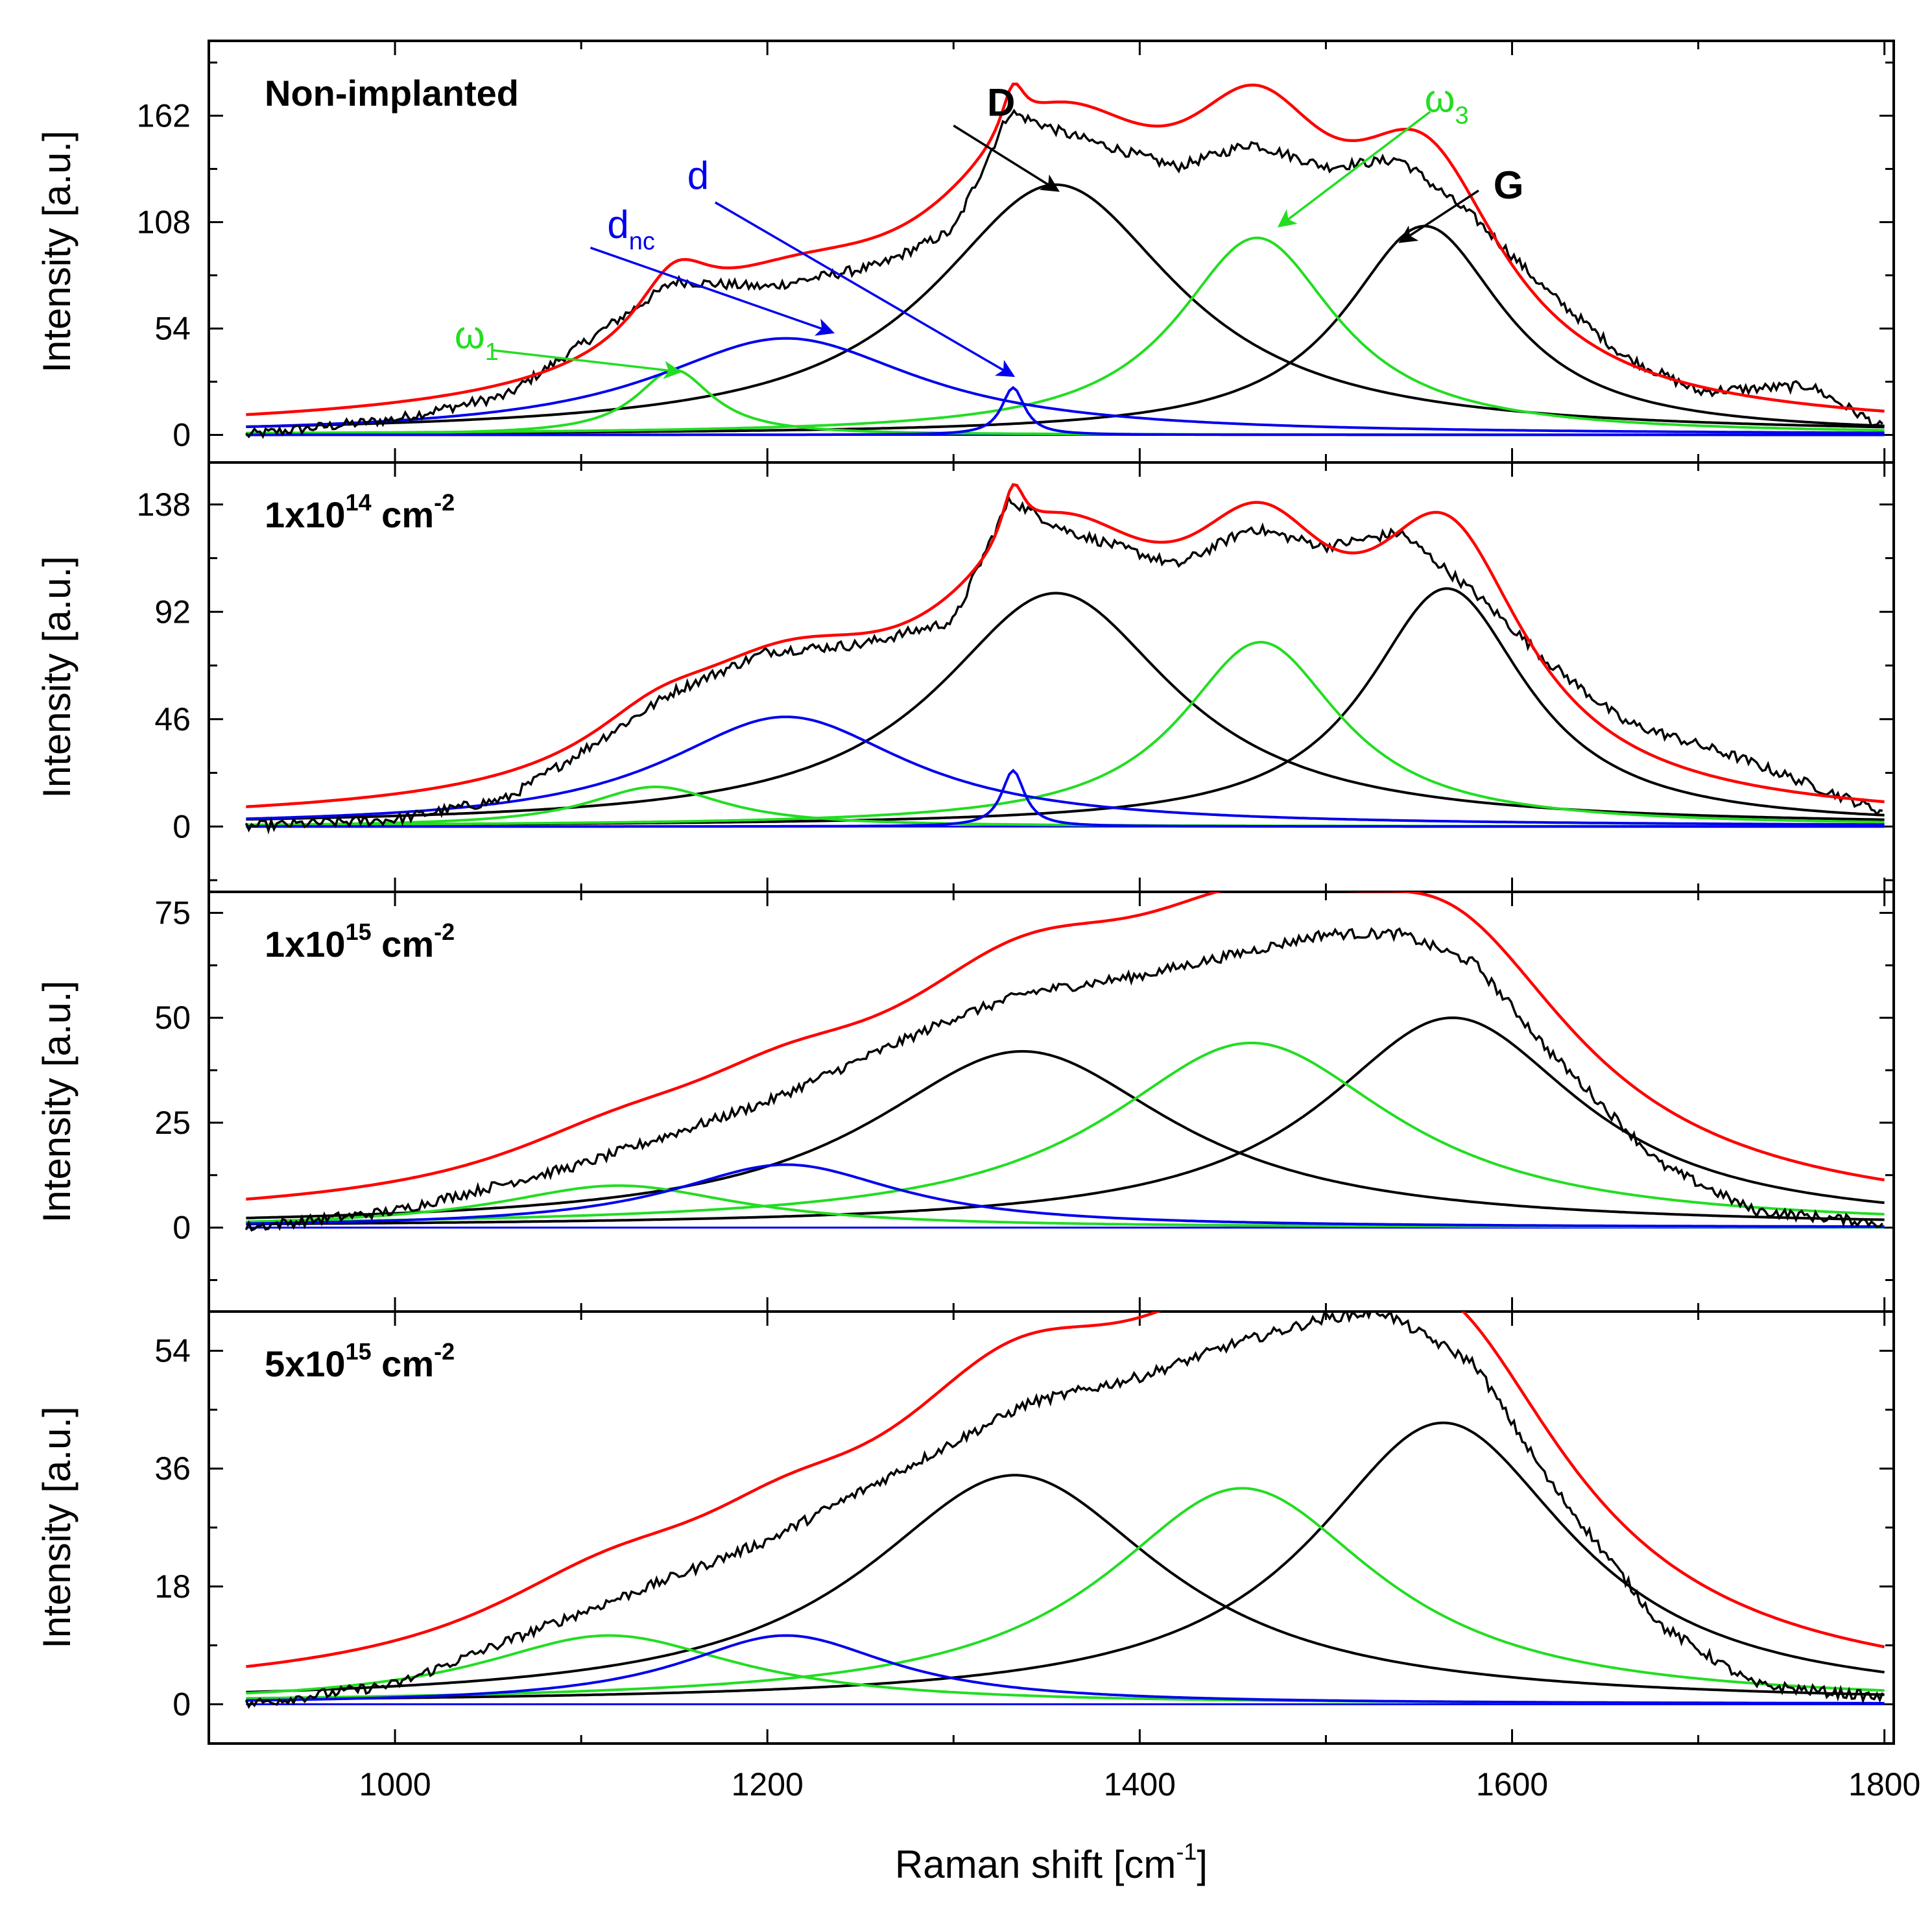  Describe the element at coordinates (164, 222) in the screenshot. I see `y-tick-label: 108` at that location.